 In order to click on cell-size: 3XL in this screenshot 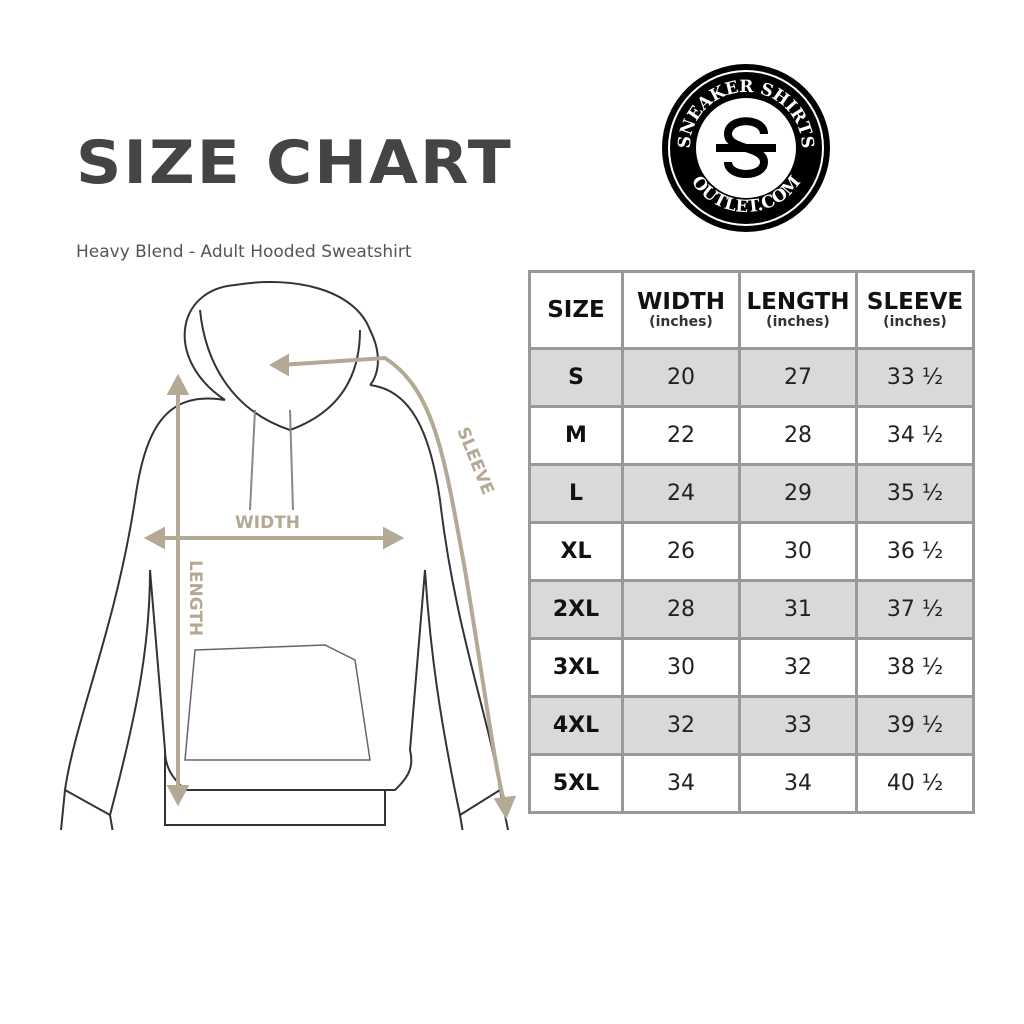, I will do `click(576, 667)`.